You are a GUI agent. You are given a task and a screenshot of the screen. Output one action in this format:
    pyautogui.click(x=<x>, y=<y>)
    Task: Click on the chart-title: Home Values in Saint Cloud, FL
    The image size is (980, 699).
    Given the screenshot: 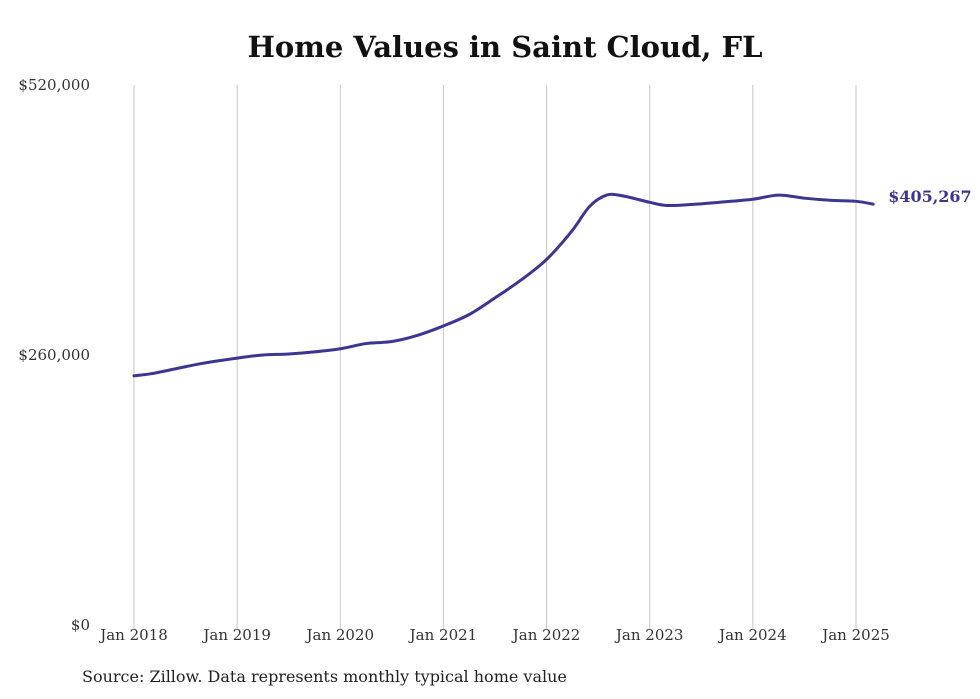 What is the action you would take?
    pyautogui.click(x=505, y=47)
    